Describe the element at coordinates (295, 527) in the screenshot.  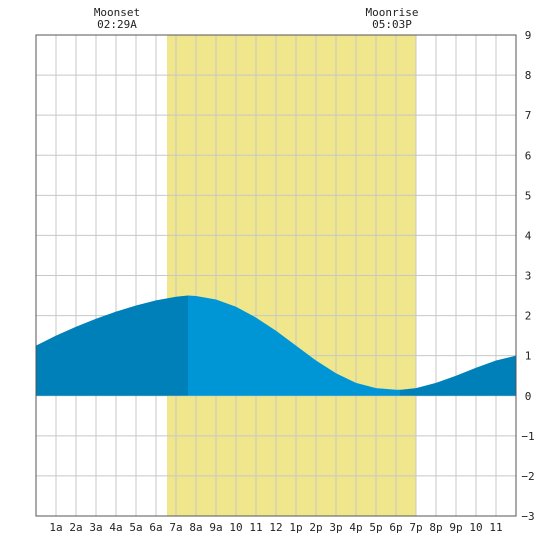
I see `x-tick-label: 1p` at that location.